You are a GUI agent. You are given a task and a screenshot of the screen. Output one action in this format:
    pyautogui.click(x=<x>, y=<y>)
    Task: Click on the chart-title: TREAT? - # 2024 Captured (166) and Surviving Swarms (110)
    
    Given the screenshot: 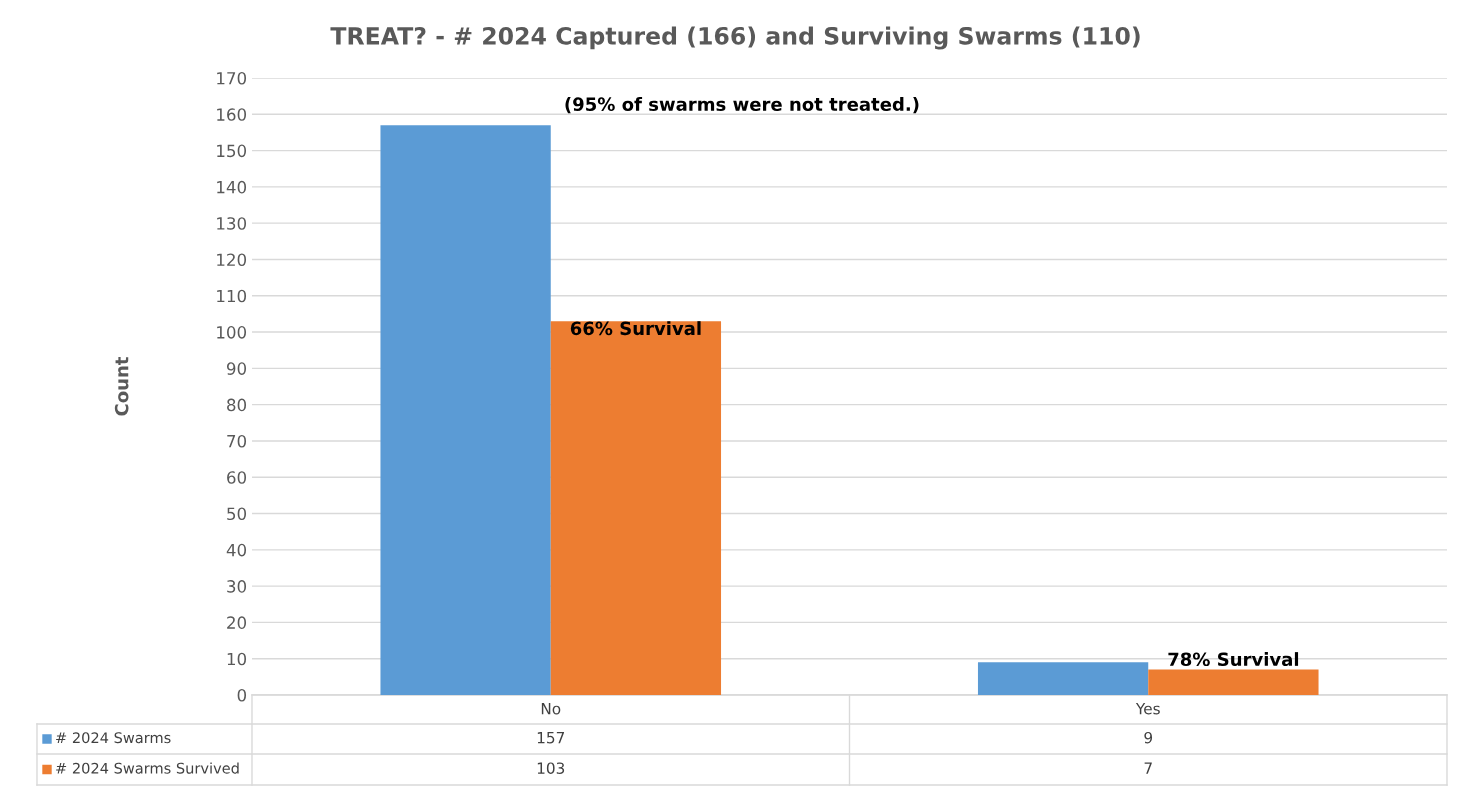 What is the action you would take?
    pyautogui.click(x=735, y=38)
    